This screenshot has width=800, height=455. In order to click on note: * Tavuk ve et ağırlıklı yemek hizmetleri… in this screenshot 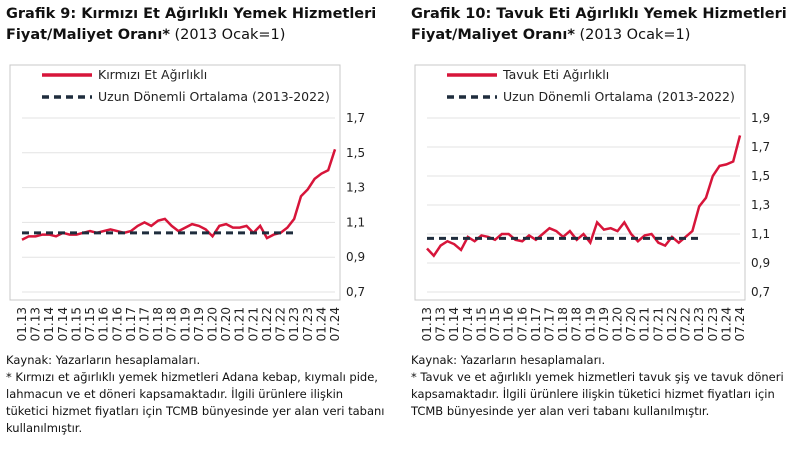, I will do `click(597, 394)`.